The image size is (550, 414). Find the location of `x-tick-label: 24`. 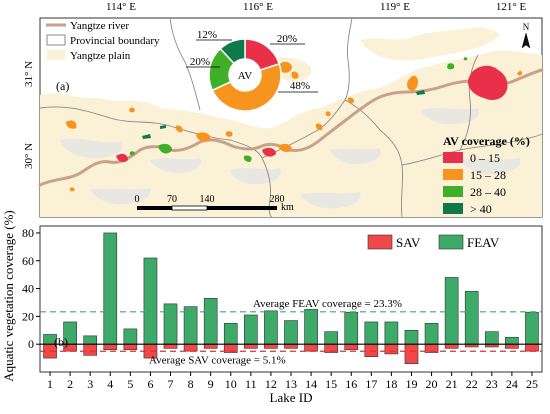

x-tick-label: 24 is located at coordinates (512, 384).